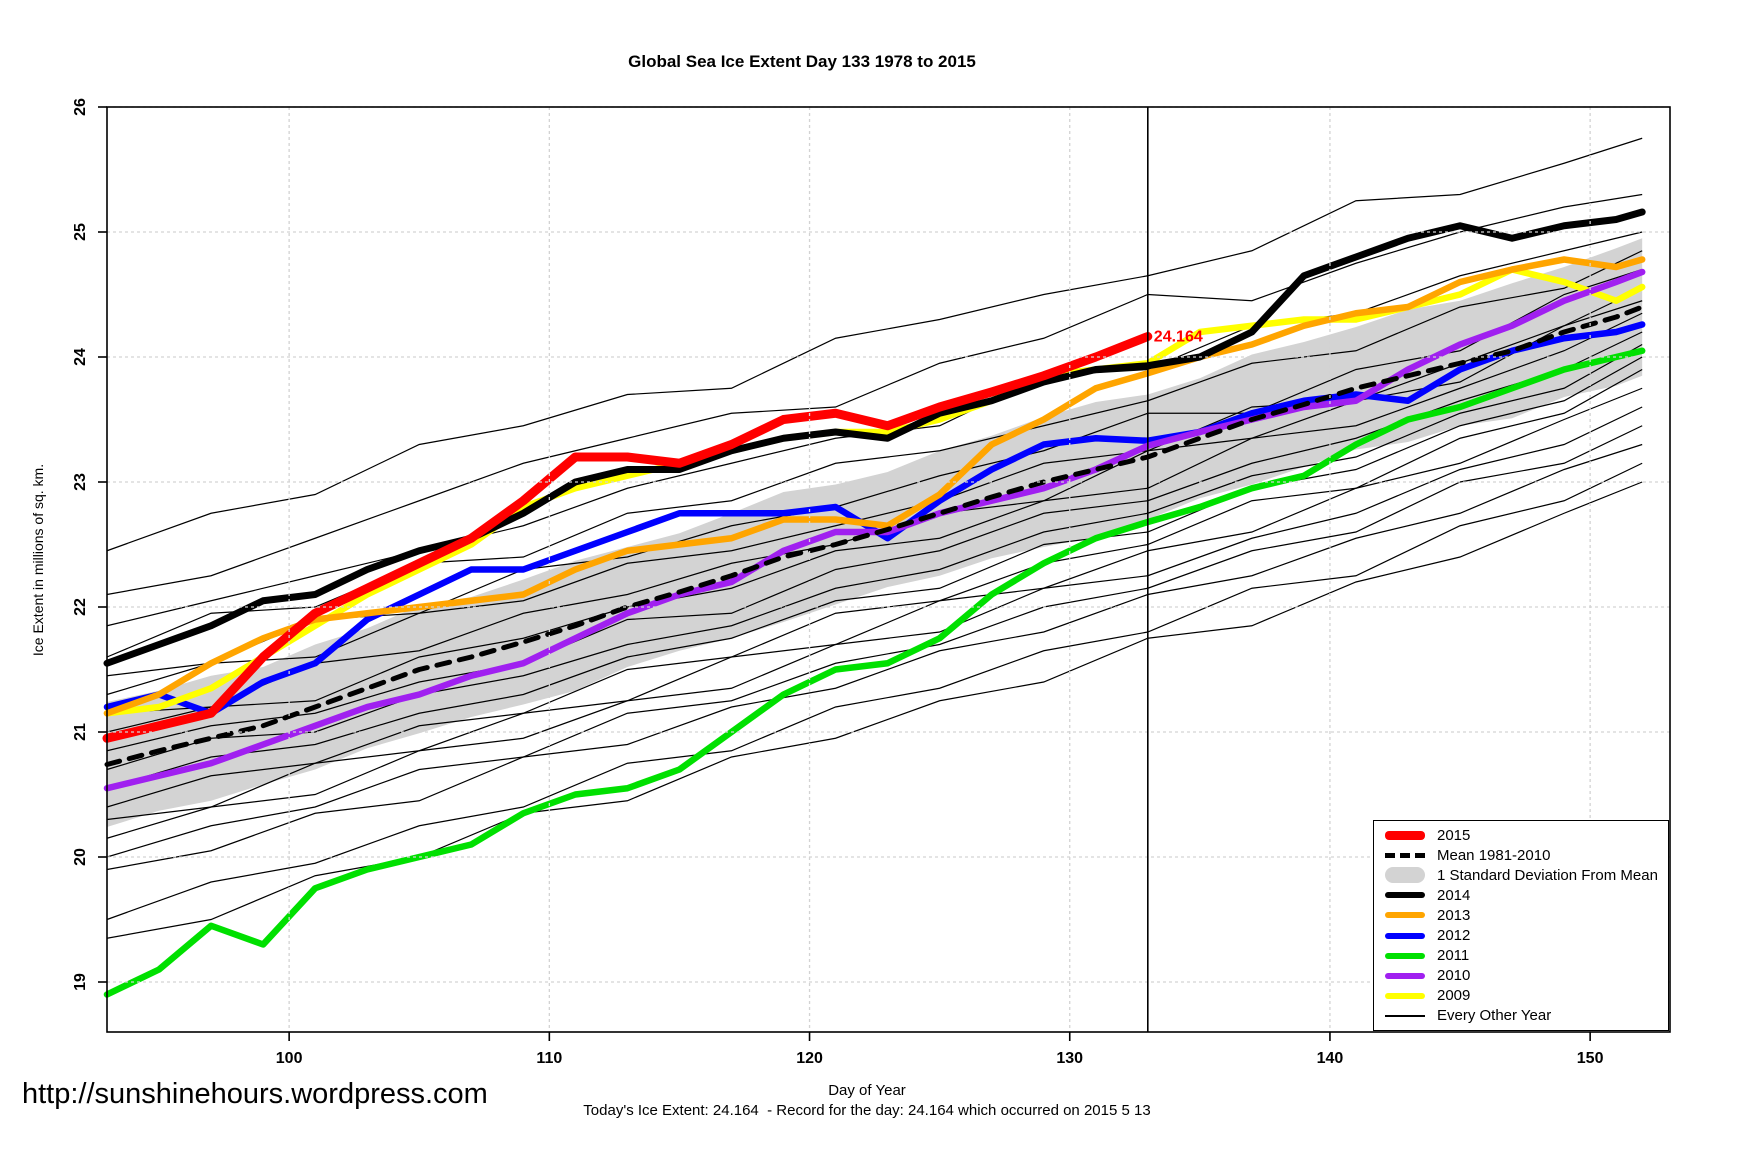  Describe the element at coordinates (80, 482) in the screenshot. I see `y-tick-label: 23` at that location.